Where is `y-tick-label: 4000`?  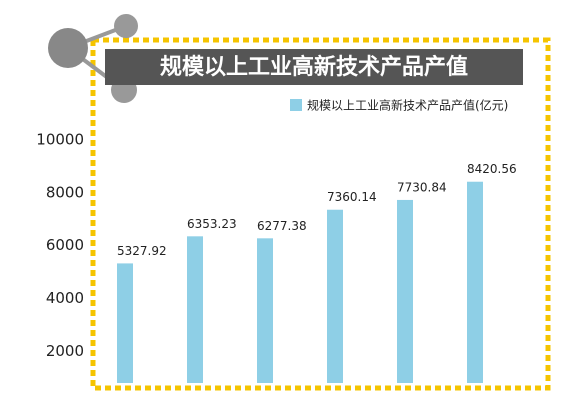
y-tick-label: 4000 is located at coordinates (65, 298).